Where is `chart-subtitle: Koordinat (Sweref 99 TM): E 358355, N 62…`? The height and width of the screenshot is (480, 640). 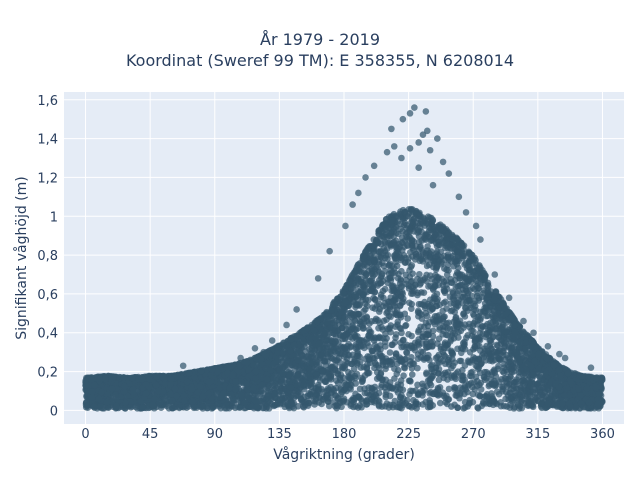
chart-subtitle: Koordinat (Sweref 99 TM): E 358355, N 62… is located at coordinates (320, 60).